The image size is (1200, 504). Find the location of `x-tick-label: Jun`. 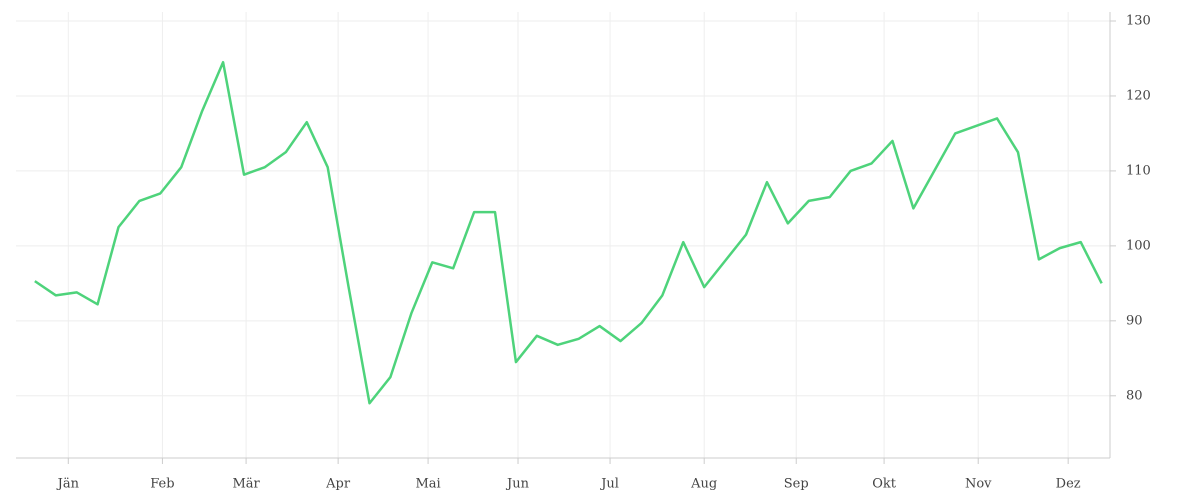

x-tick-label: Jun is located at coordinates (517, 484).